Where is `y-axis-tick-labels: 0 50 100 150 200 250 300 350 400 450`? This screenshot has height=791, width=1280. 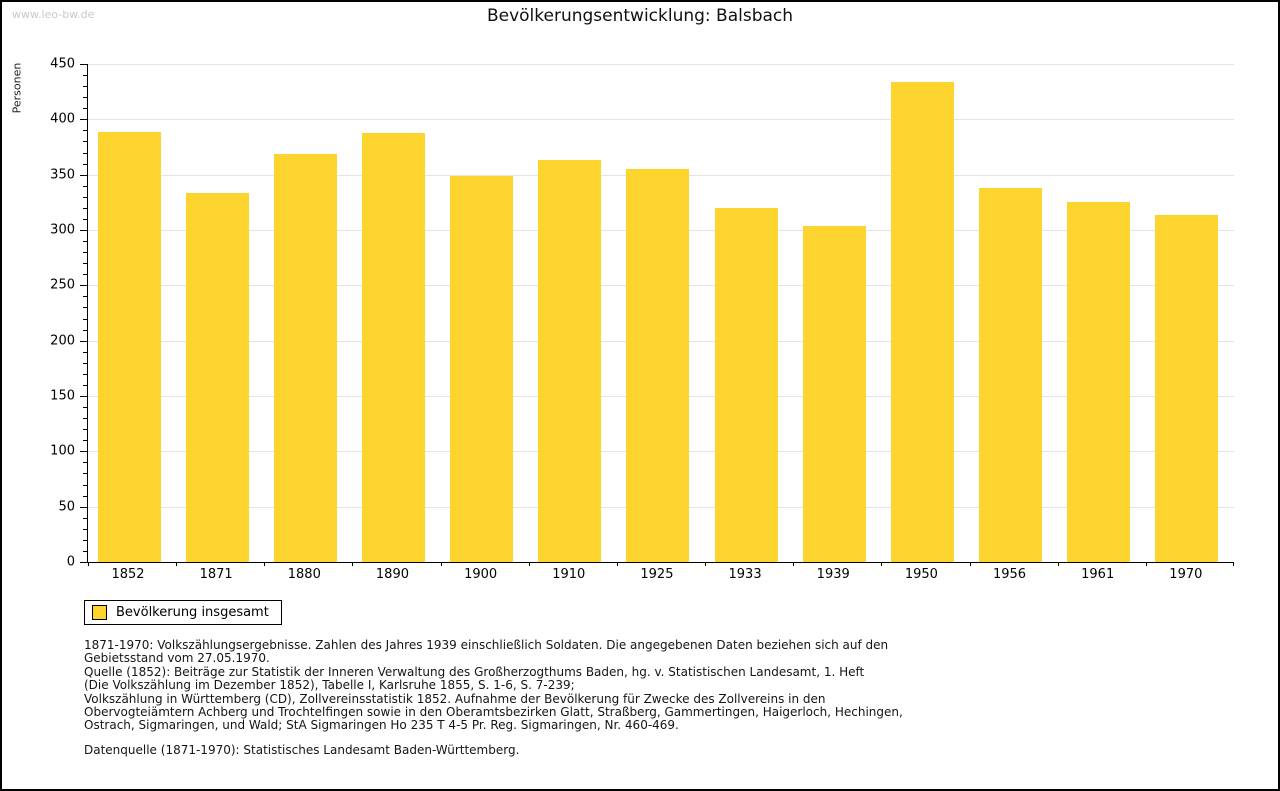 y-axis-tick-labels: 0 50 100 150 200 250 300 350 400 450 is located at coordinates (38, 313).